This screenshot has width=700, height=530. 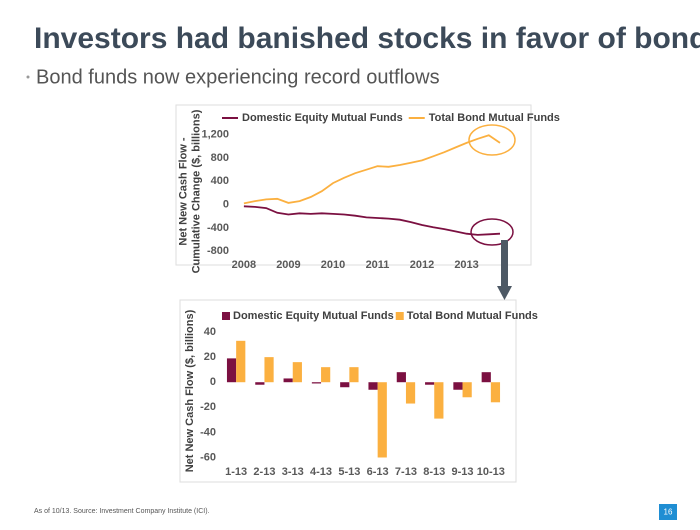 I want to click on x-tick-label: 8-13, so click(x=434, y=472).